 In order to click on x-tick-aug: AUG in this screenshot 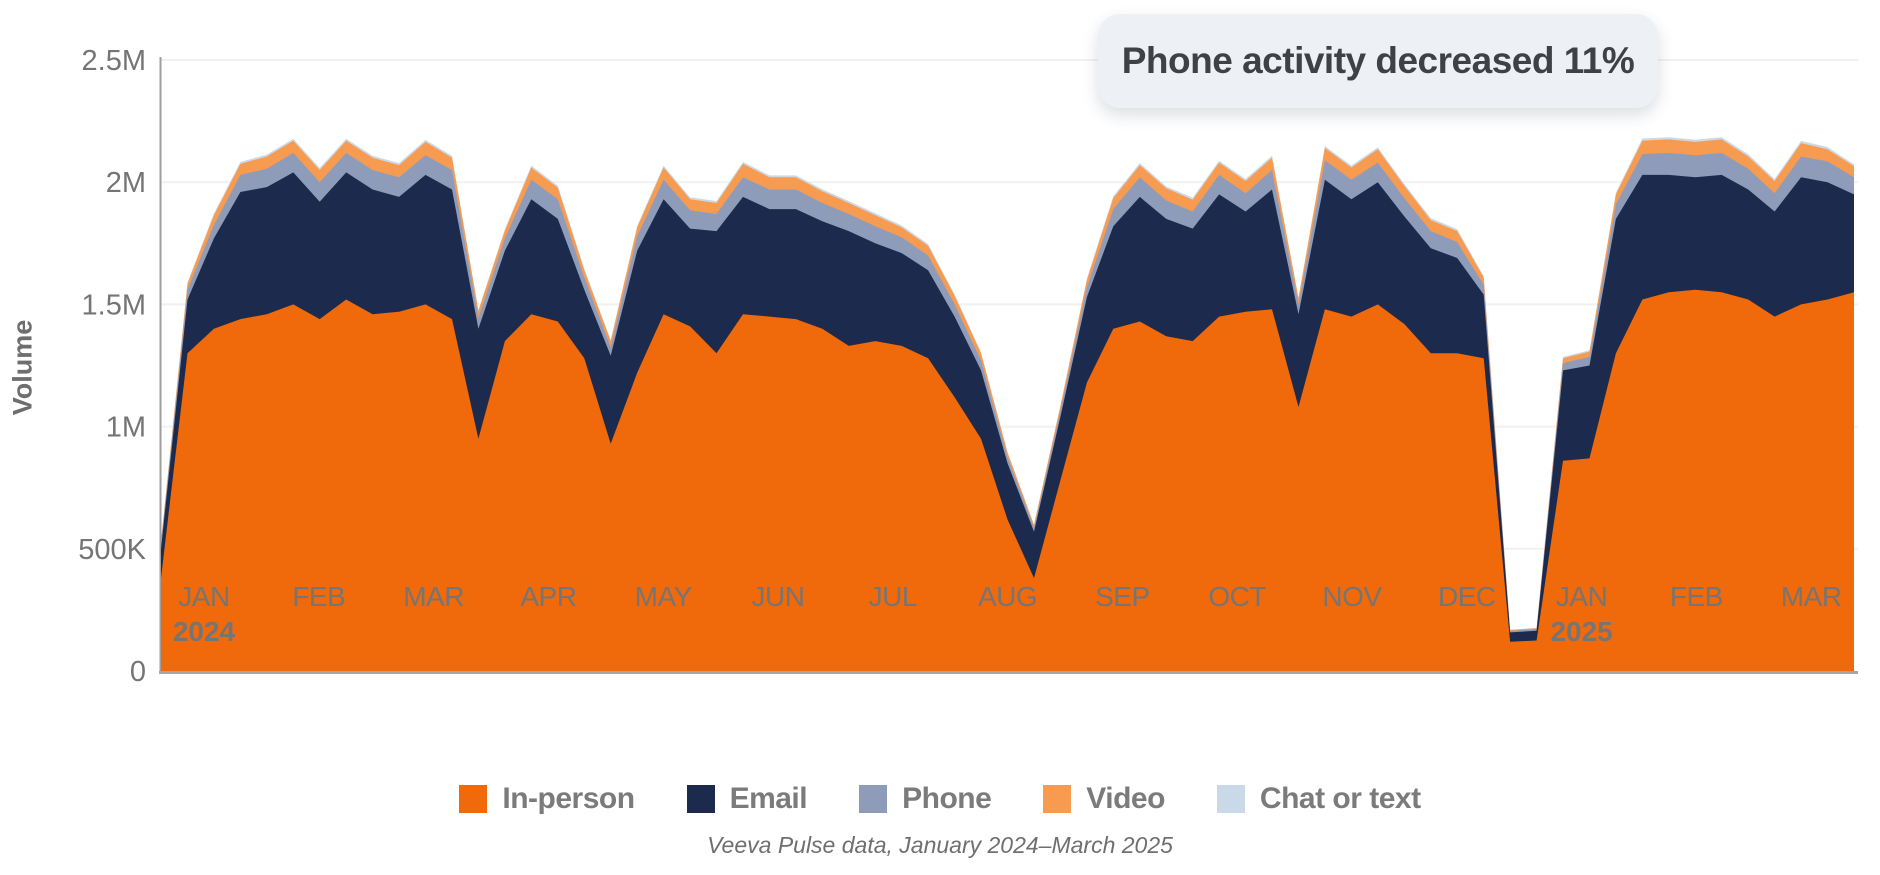, I will do `click(1007, 596)`.